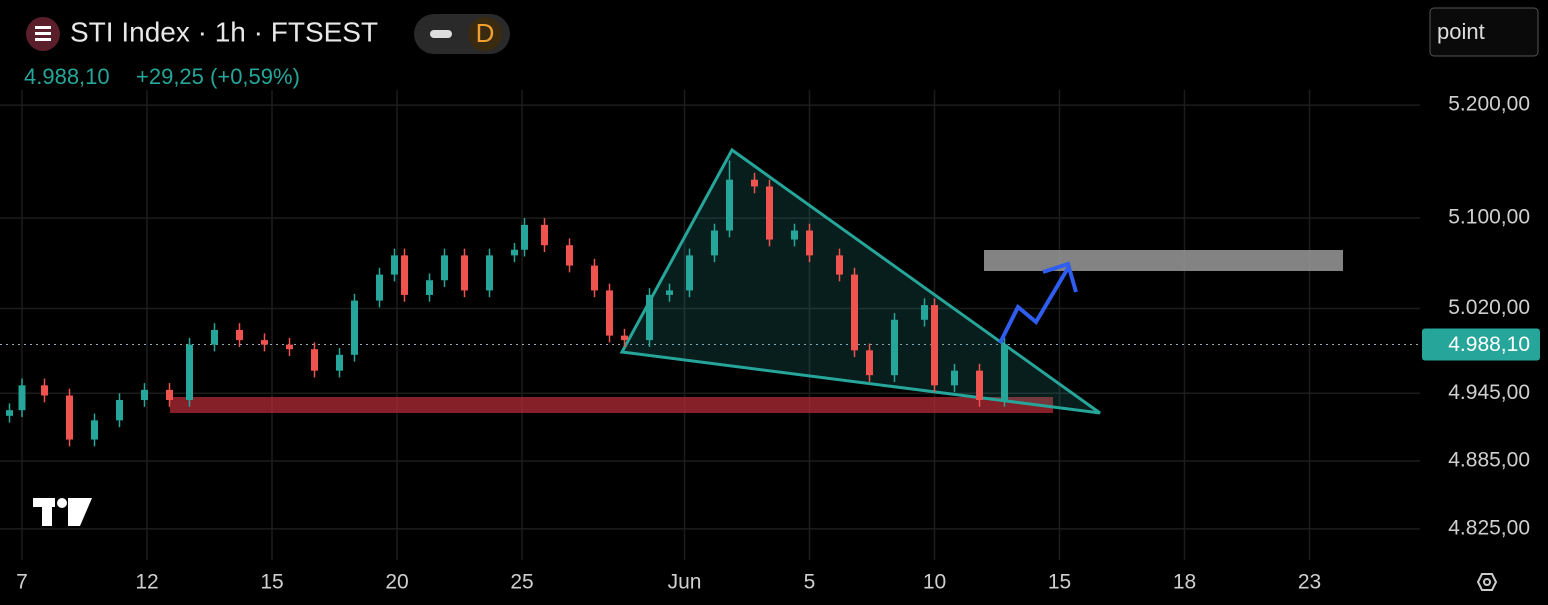 The width and height of the screenshot is (1548, 605). What do you see at coordinates (1163, 260) in the screenshot?
I see `target-zone` at bounding box center [1163, 260].